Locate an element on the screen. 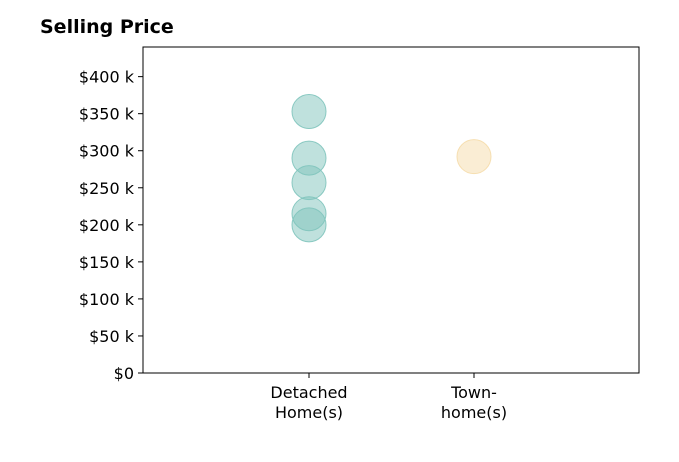 This screenshot has height=462, width=679. y-tick-label: $350 k is located at coordinates (107, 114).